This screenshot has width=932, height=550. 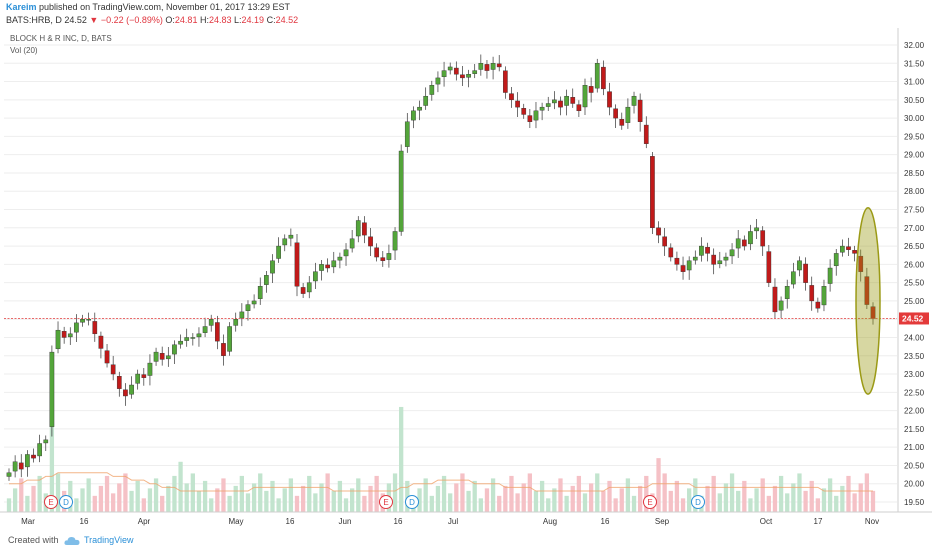 What do you see at coordinates (550, 521) in the screenshot?
I see `time-tick-label: Aug` at bounding box center [550, 521].